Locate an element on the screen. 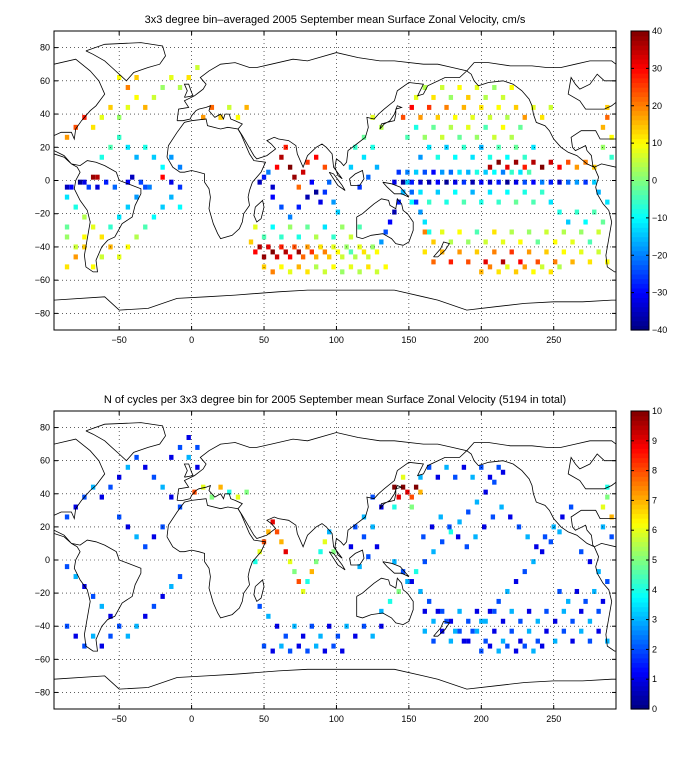 The height and width of the screenshot is (760, 696). x-tick-label: 50 is located at coordinates (264, 719).